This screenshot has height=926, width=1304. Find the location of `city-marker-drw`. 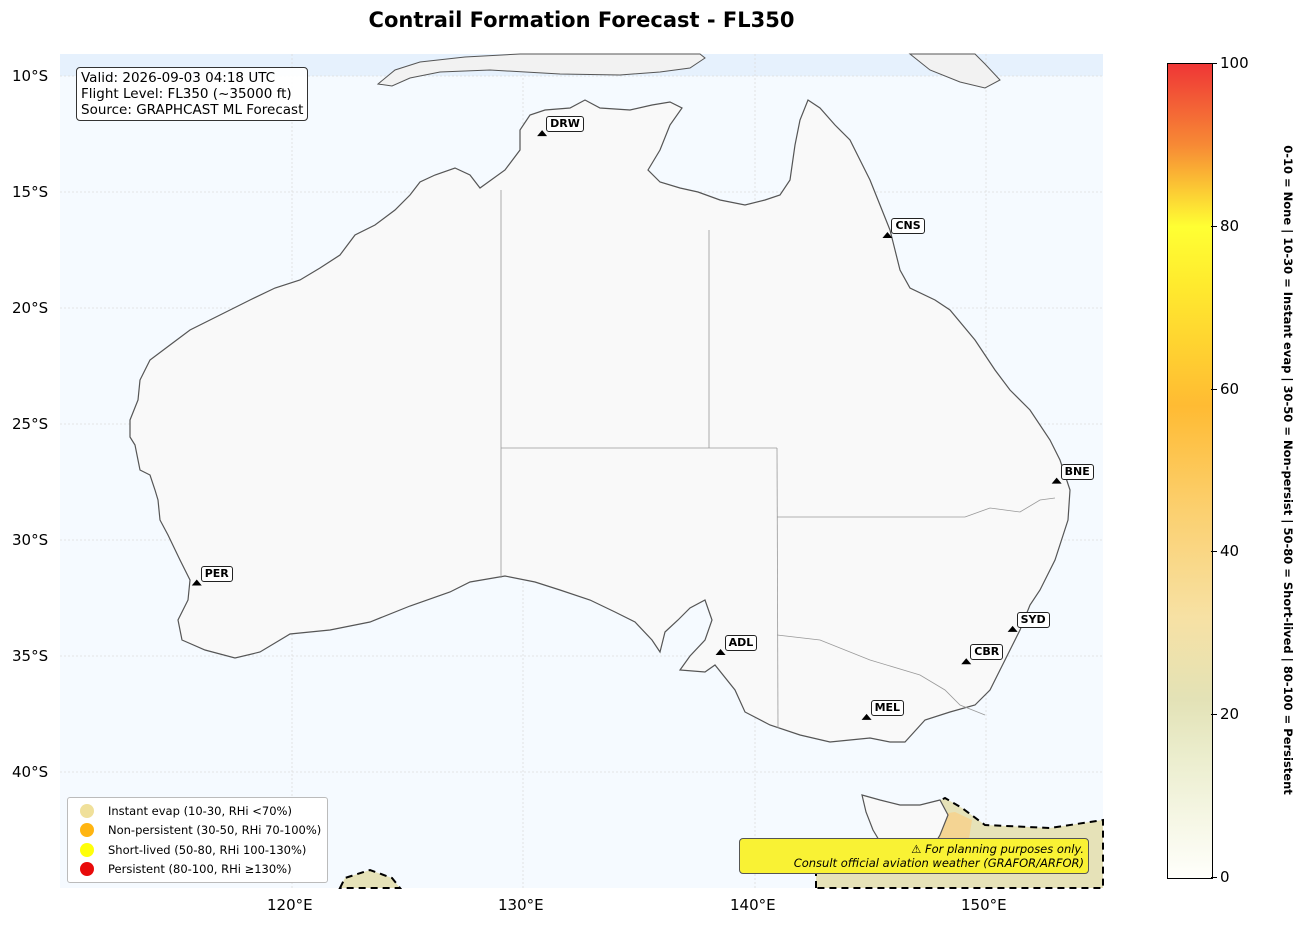

city-marker-drw is located at coordinates (542, 133).